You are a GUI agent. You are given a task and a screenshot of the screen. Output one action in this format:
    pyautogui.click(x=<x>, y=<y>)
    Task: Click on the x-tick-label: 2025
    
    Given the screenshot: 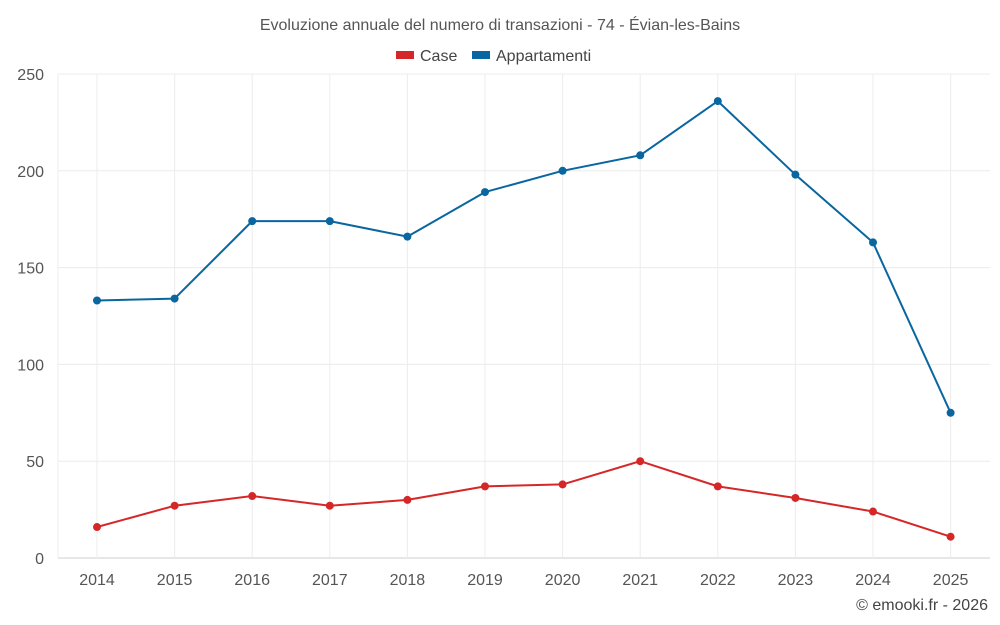 What is the action you would take?
    pyautogui.click(x=951, y=580)
    